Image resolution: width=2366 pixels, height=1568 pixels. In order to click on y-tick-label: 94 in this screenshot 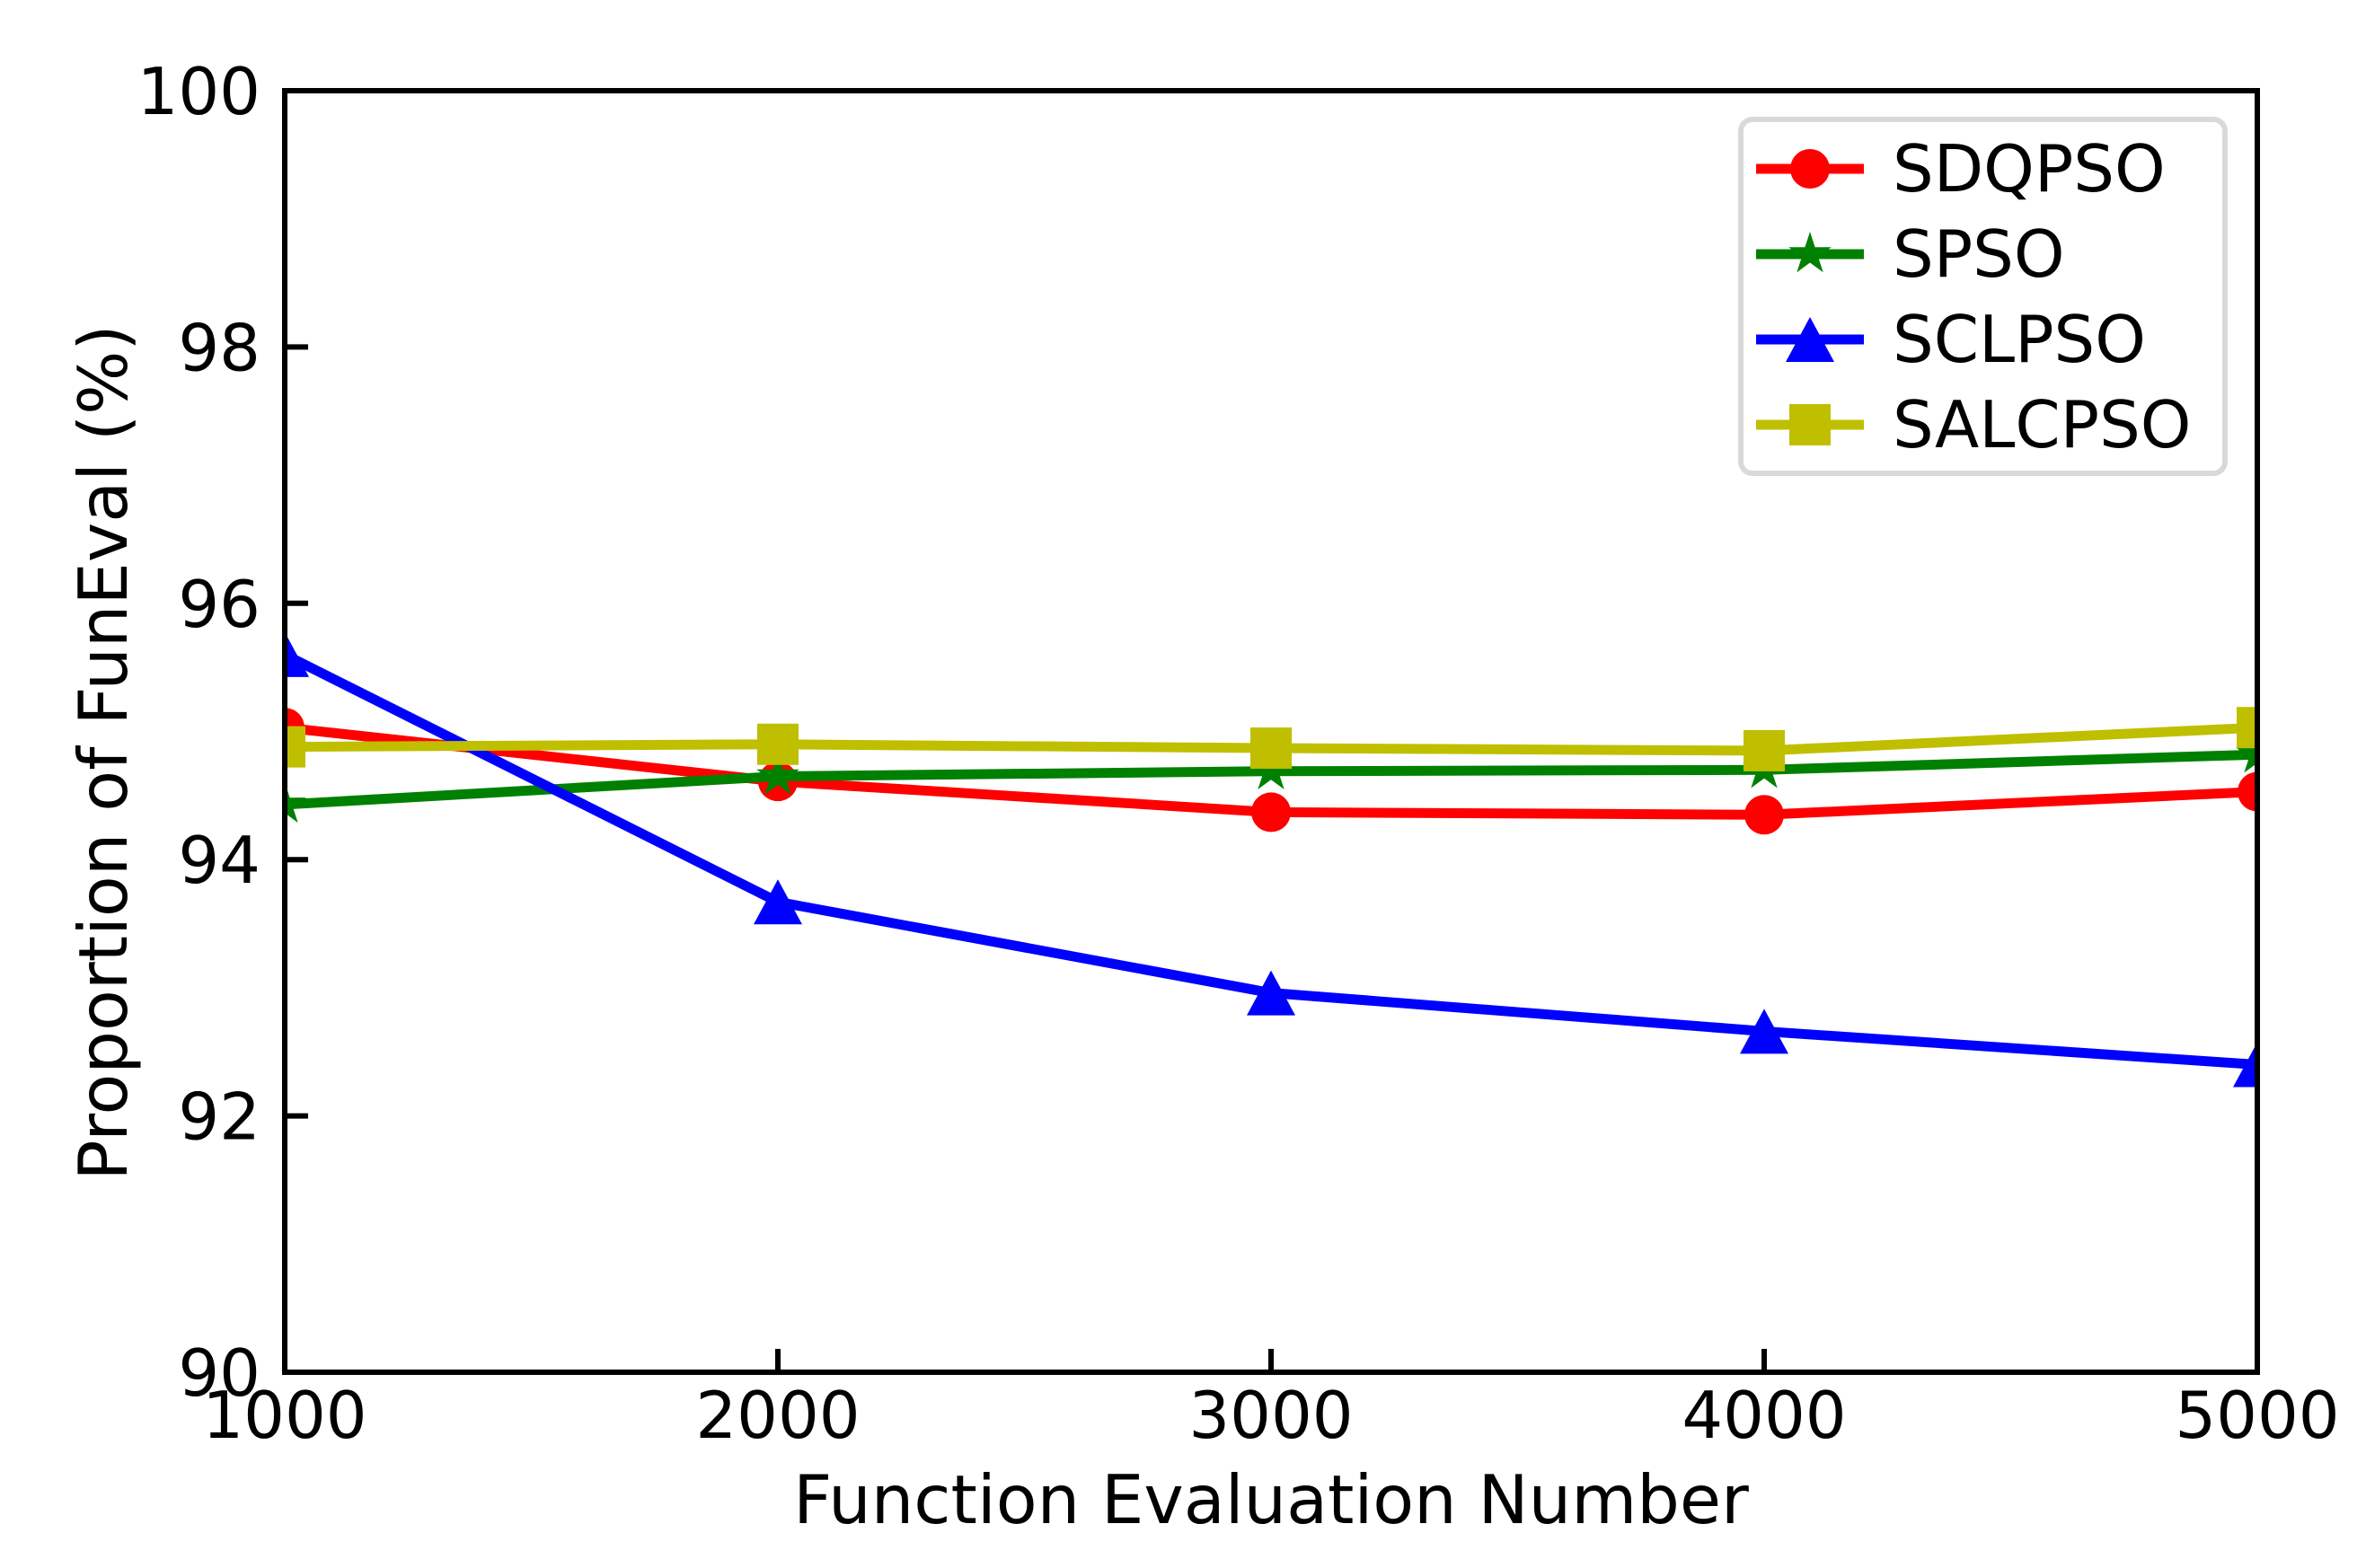, I will do `click(219, 860)`.